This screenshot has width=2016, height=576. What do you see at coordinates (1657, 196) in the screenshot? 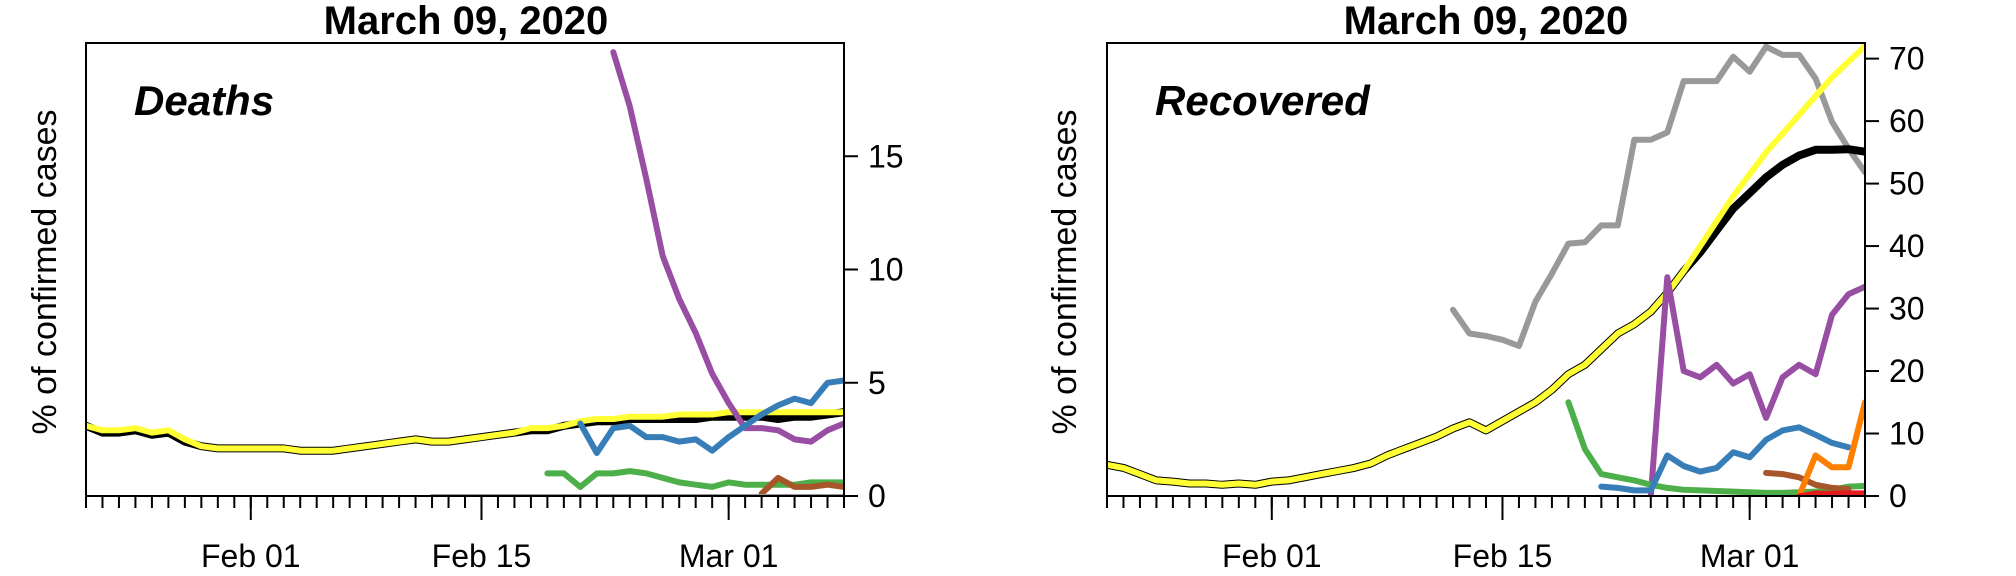
I see `series-line-grey` at bounding box center [1657, 196].